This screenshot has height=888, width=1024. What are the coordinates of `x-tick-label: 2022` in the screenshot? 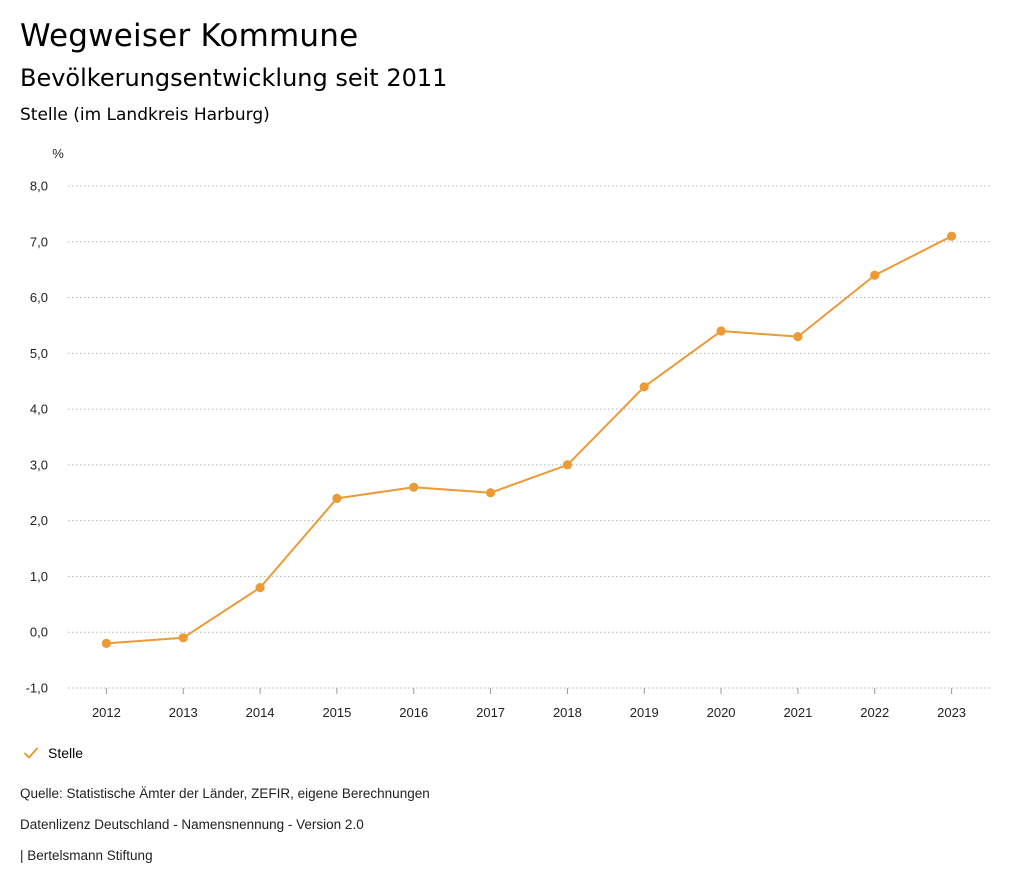 It's located at (874, 712).